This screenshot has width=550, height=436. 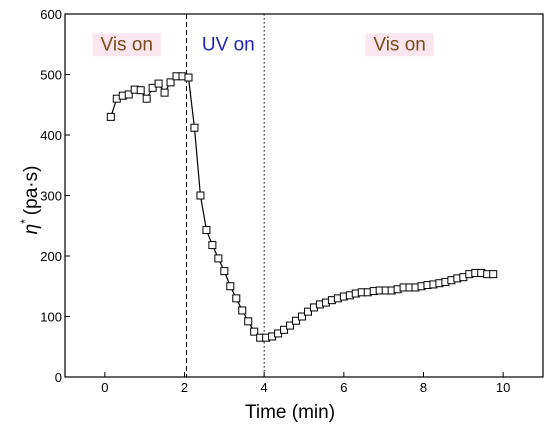 What do you see at coordinates (51, 256) in the screenshot?
I see `y-tick-label: 200` at bounding box center [51, 256].